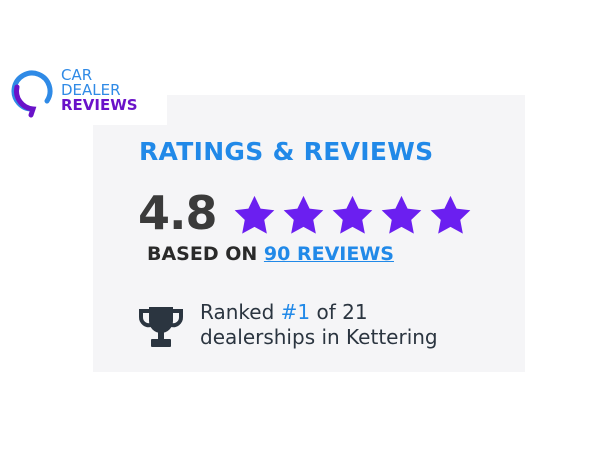  Describe the element at coordinates (237, 312) in the screenshot. I see `rank-prefix: Ranked` at that location.